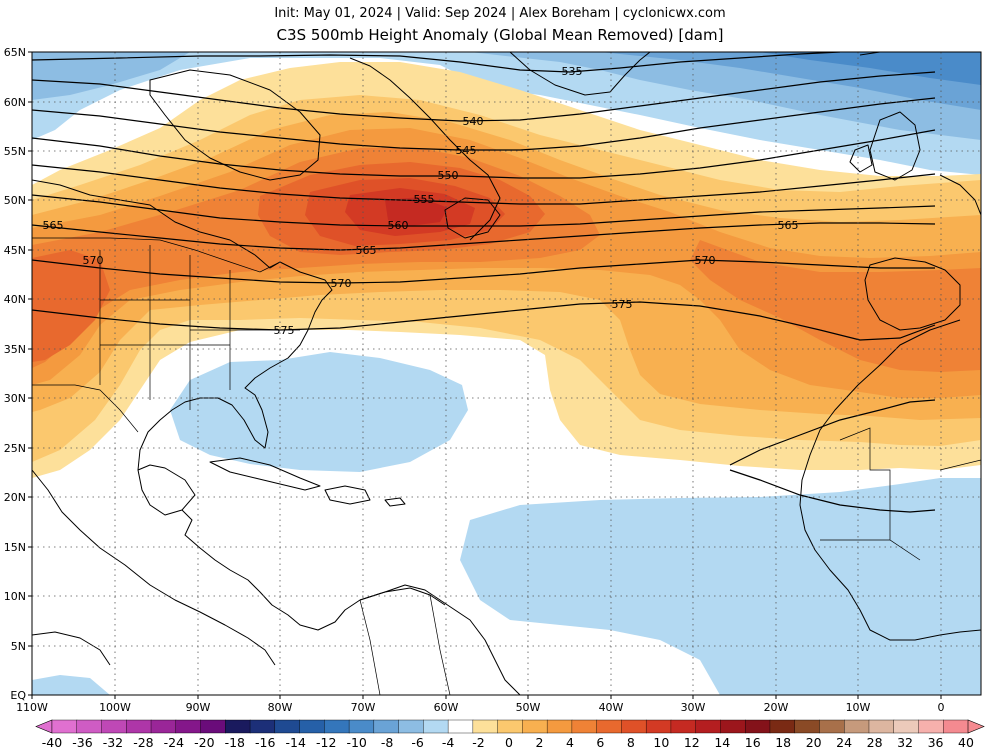 The image size is (1000, 751). What do you see at coordinates (235, 742) in the screenshot?
I see `colorbar-label: -18` at bounding box center [235, 742].